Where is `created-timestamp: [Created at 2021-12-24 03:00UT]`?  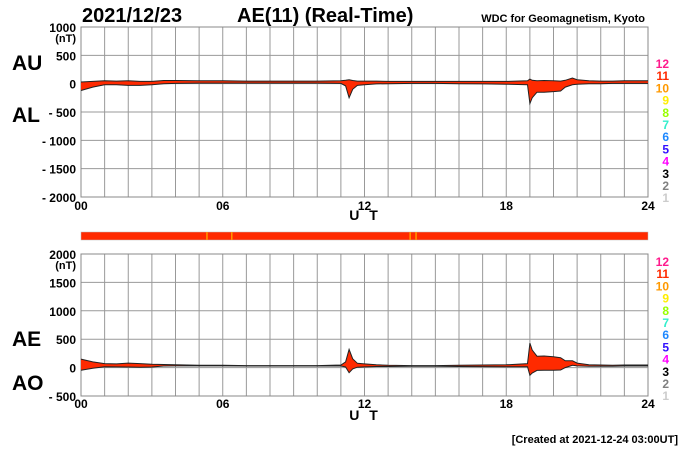
created-timestamp: [Created at 2021-12-24 03:00UT] is located at coordinates (595, 440).